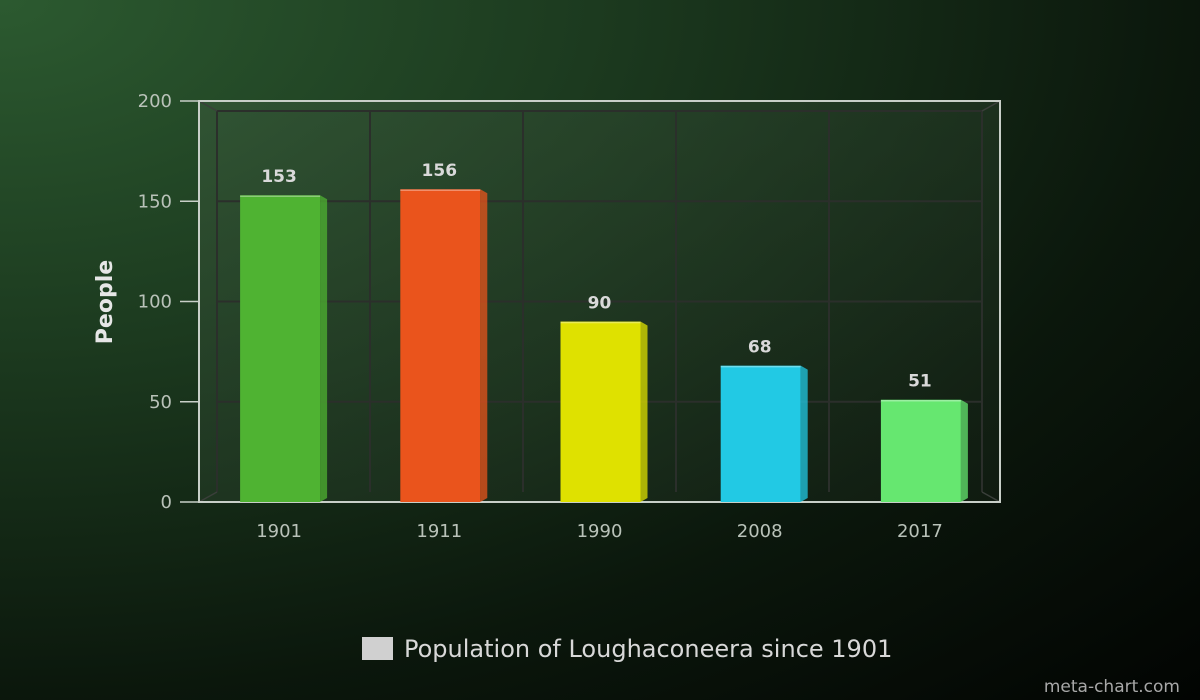 This screenshot has width=1200, height=700. Describe the element at coordinates (440, 171) in the screenshot. I see `data-label: 156` at that location.